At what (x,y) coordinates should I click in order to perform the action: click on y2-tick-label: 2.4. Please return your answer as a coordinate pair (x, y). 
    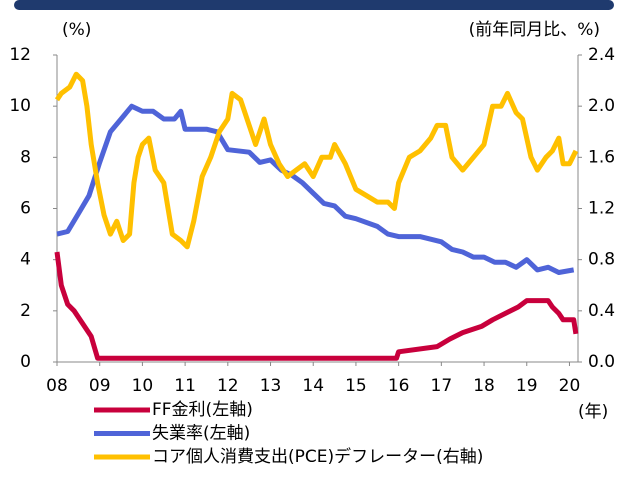
    Looking at the image, I should click on (601, 55).